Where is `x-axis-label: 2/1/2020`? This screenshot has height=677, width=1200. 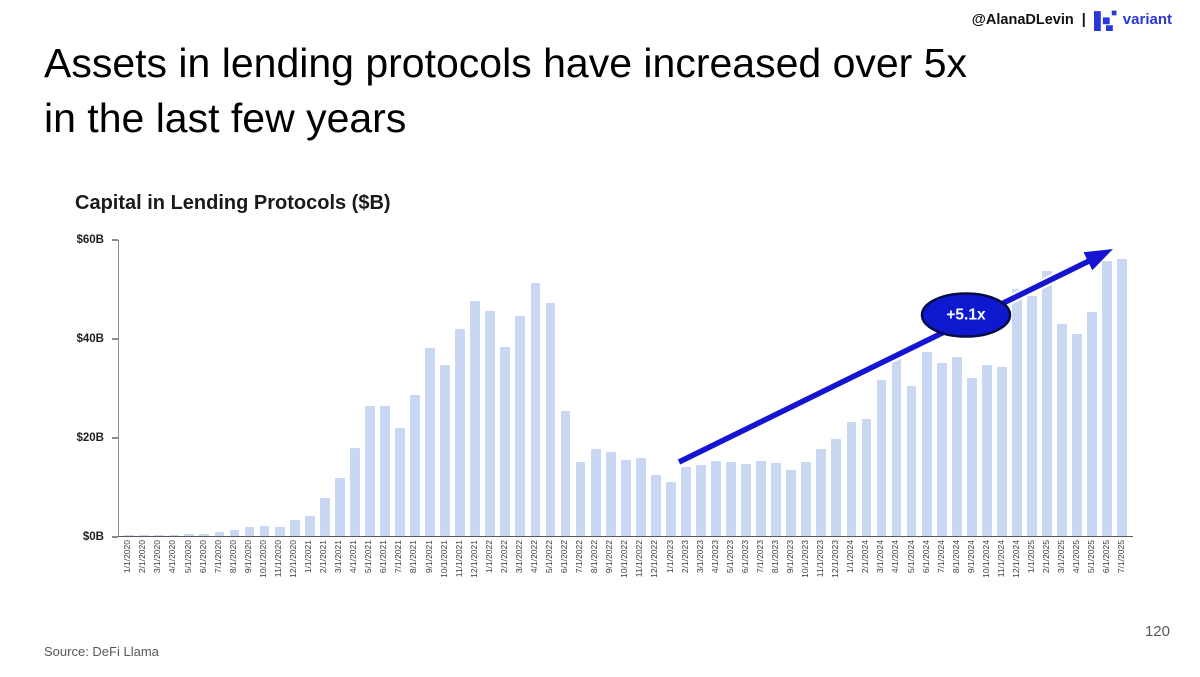
x-axis-label: 2/1/2020 is located at coordinates (142, 557).